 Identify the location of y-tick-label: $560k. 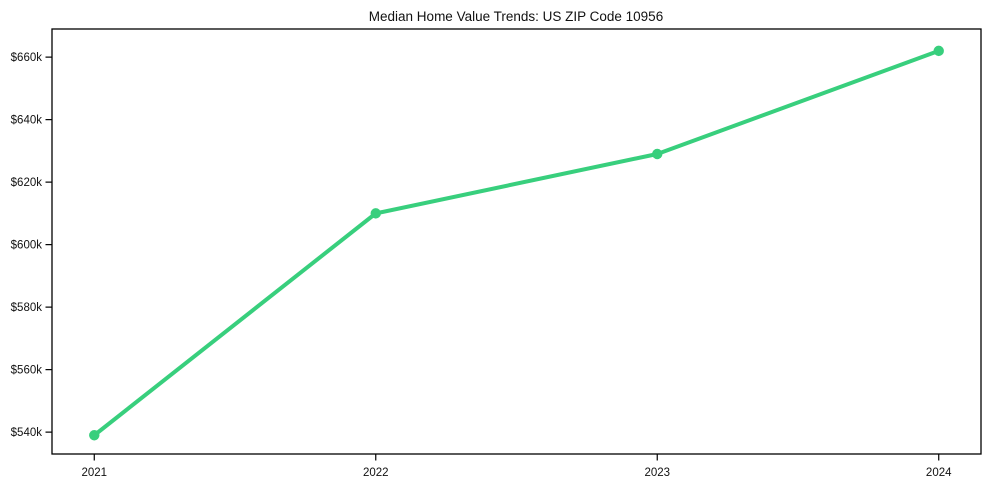
(27, 371).